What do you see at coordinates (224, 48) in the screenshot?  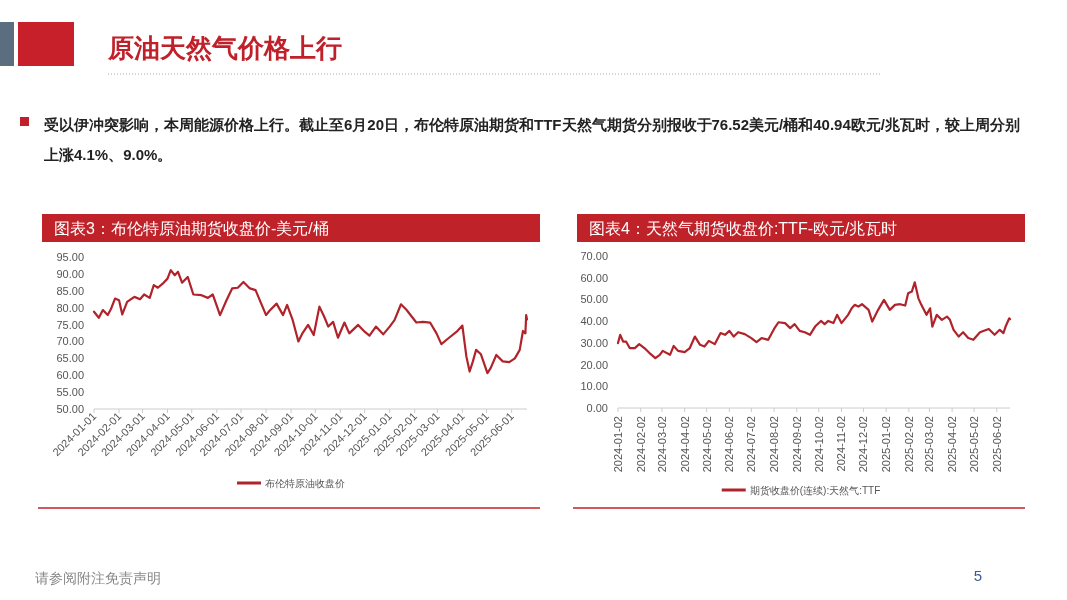 I see `text: 原油天然气价格上行` at bounding box center [224, 48].